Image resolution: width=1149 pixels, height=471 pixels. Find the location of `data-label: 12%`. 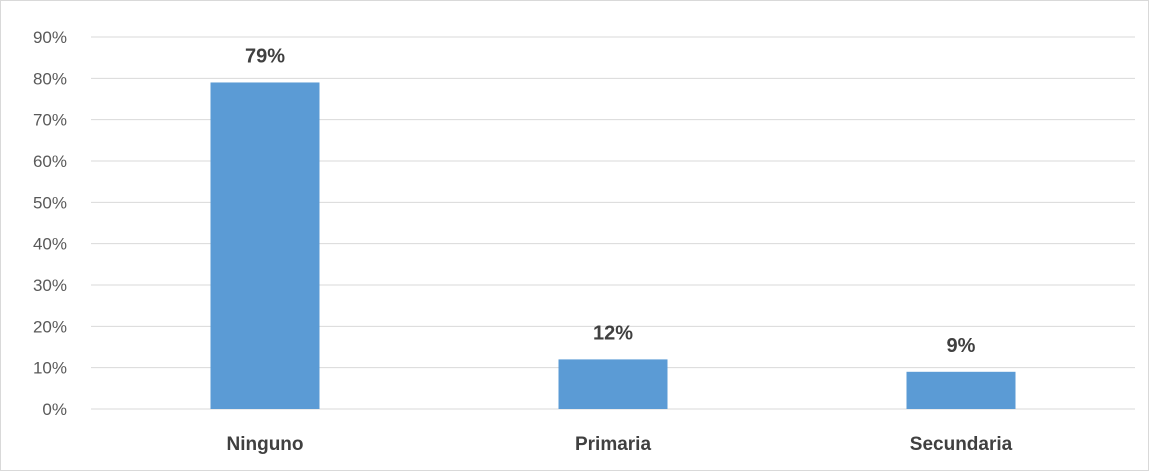

data-label: 12% is located at coordinates (613, 333).